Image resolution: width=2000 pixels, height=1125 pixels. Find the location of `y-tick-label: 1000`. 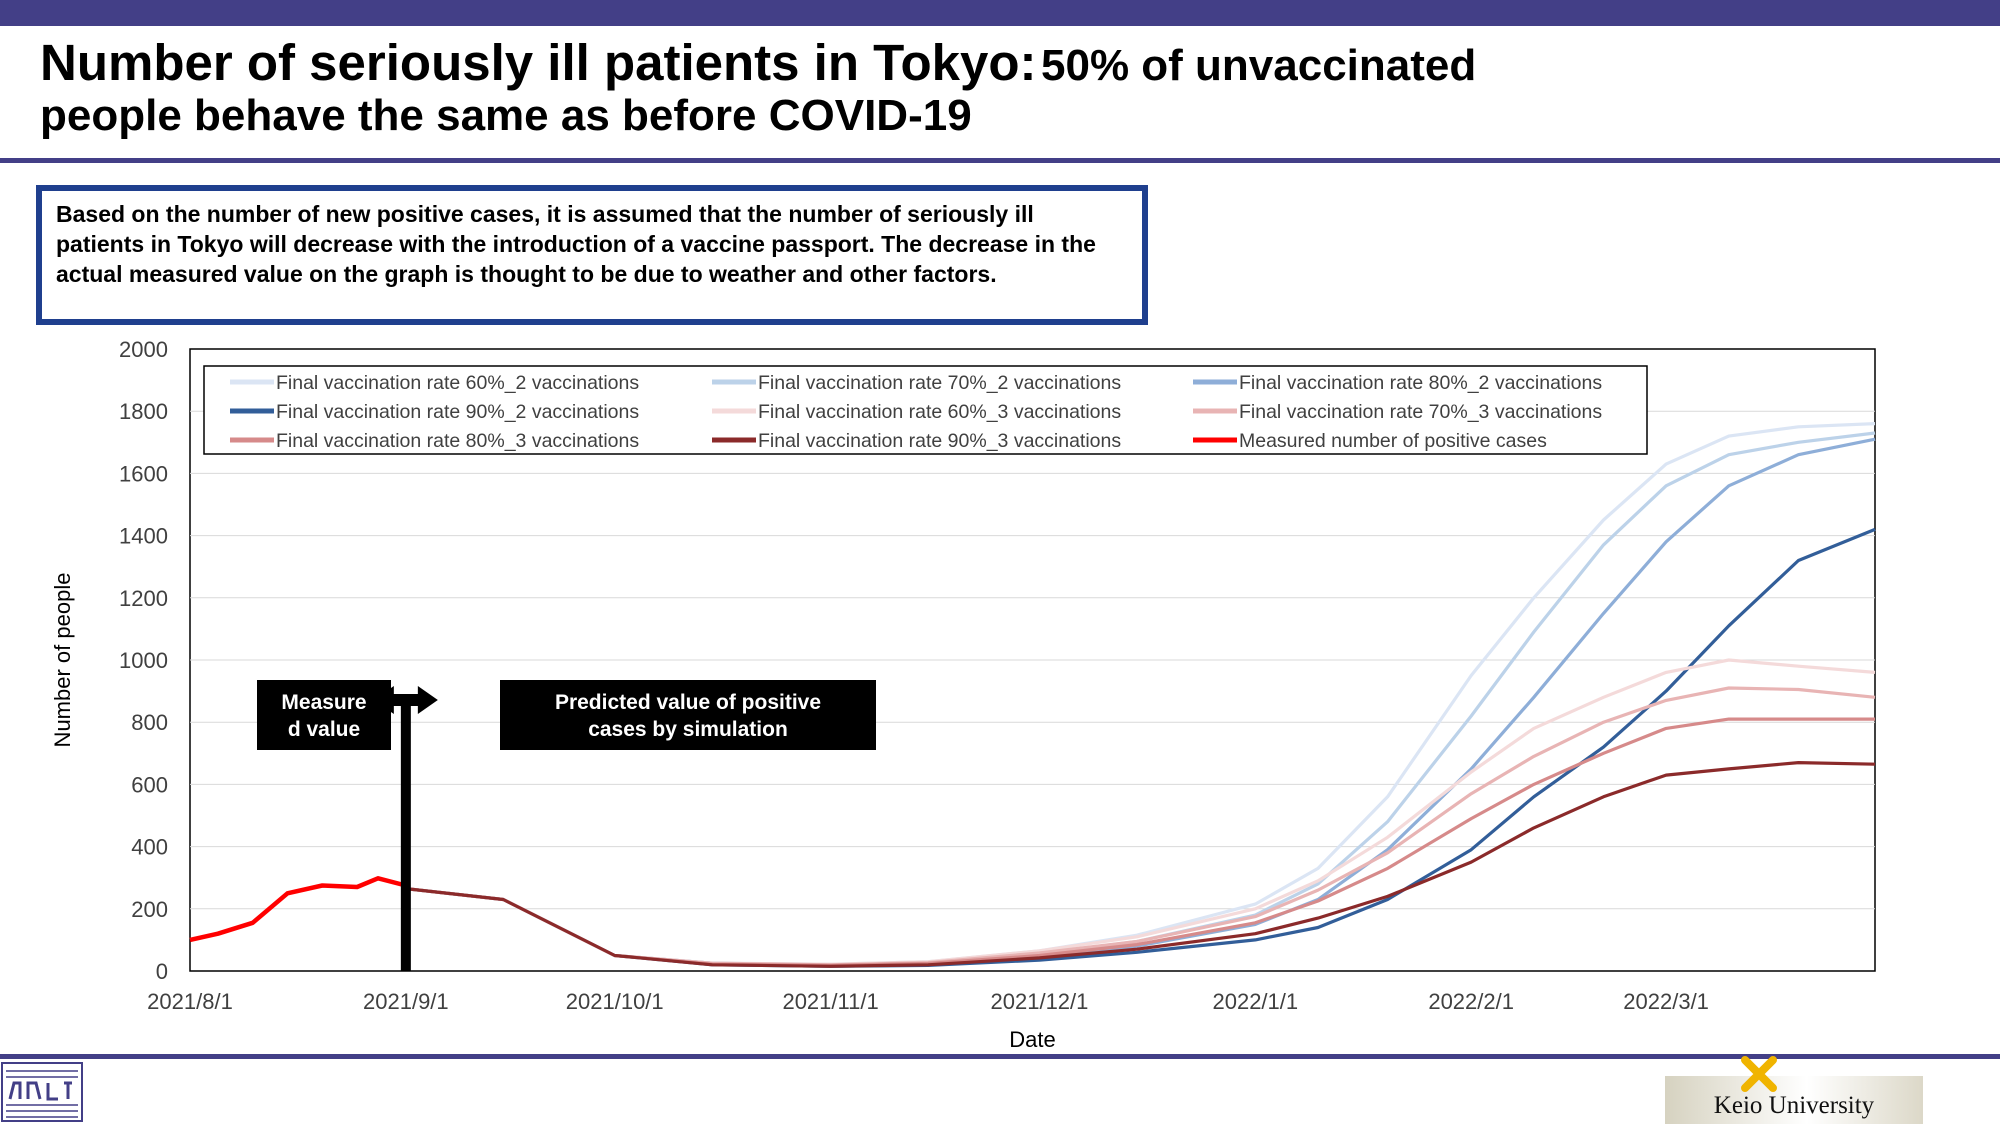

y-tick-label: 1000 is located at coordinates (143, 660).